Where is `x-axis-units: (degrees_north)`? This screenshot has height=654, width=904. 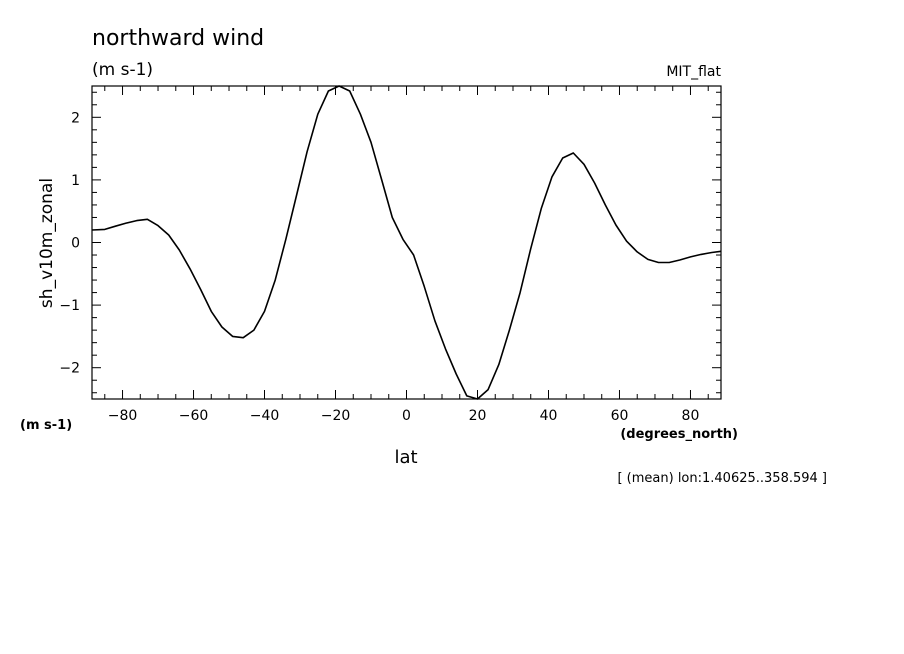
x-axis-units: (degrees_north) is located at coordinates (679, 434).